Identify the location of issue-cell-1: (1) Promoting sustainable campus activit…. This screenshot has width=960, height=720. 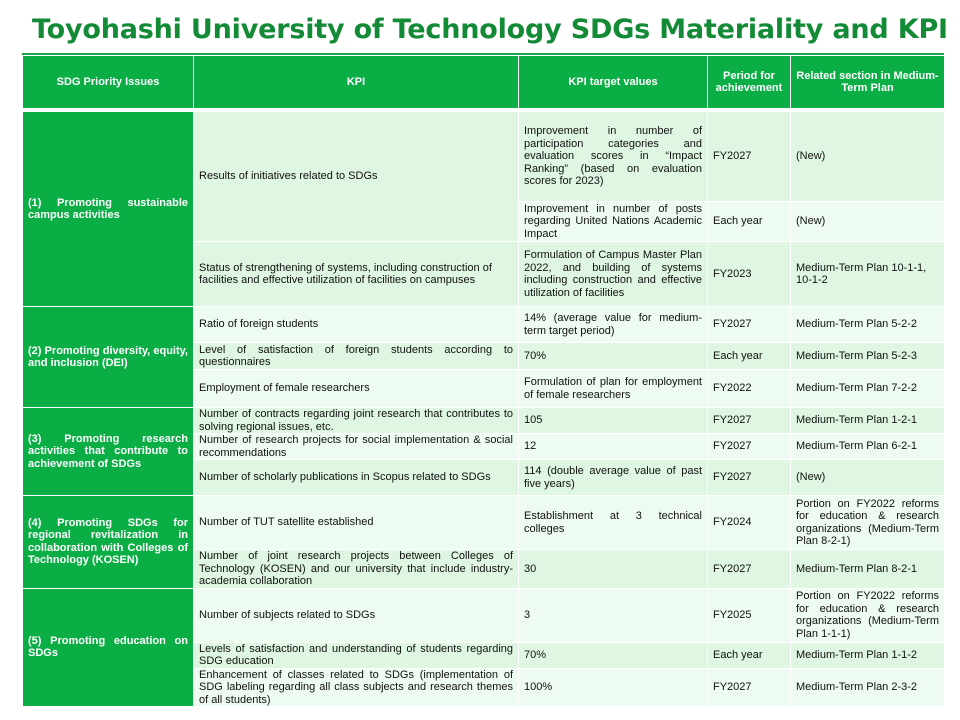
(108, 209).